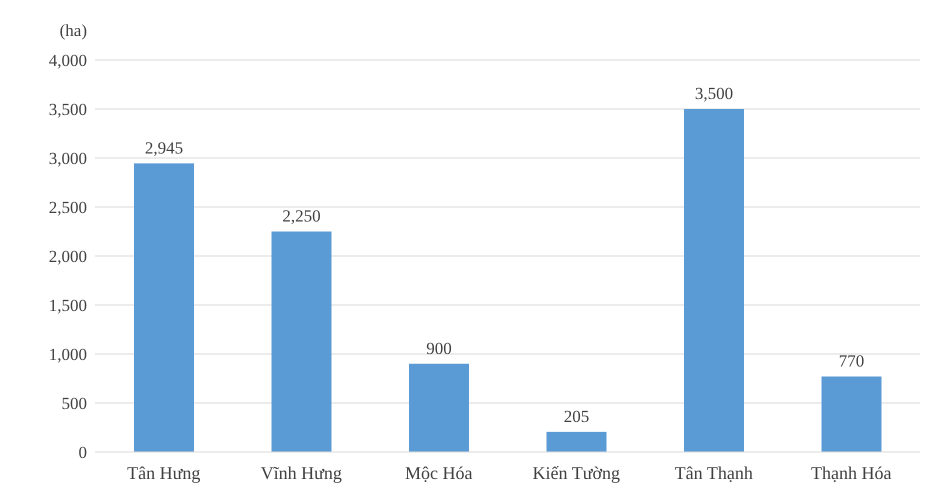 Image resolution: width=938 pixels, height=501 pixels. I want to click on data-label: 3,500, so click(714, 93).